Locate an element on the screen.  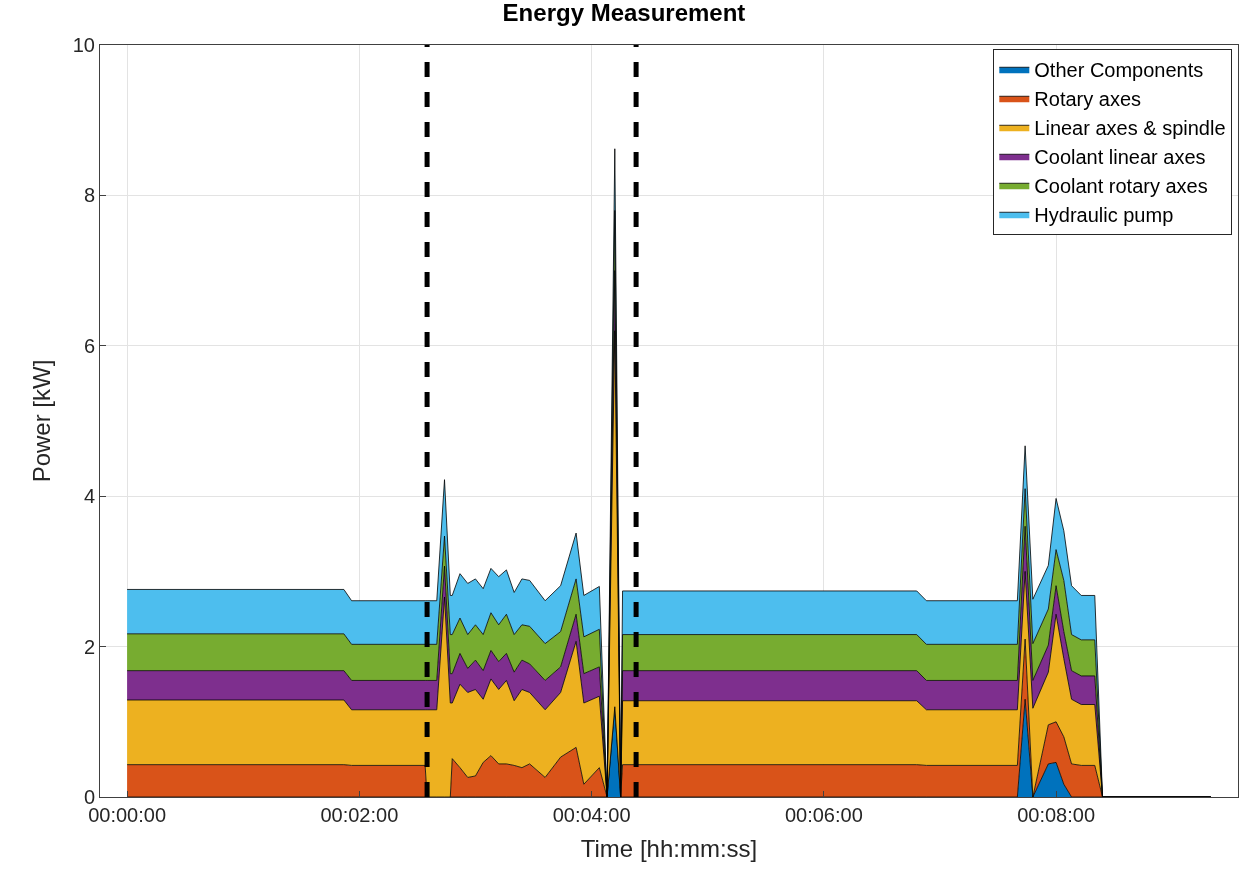
y-tick-label: 2 is located at coordinates (89, 646).